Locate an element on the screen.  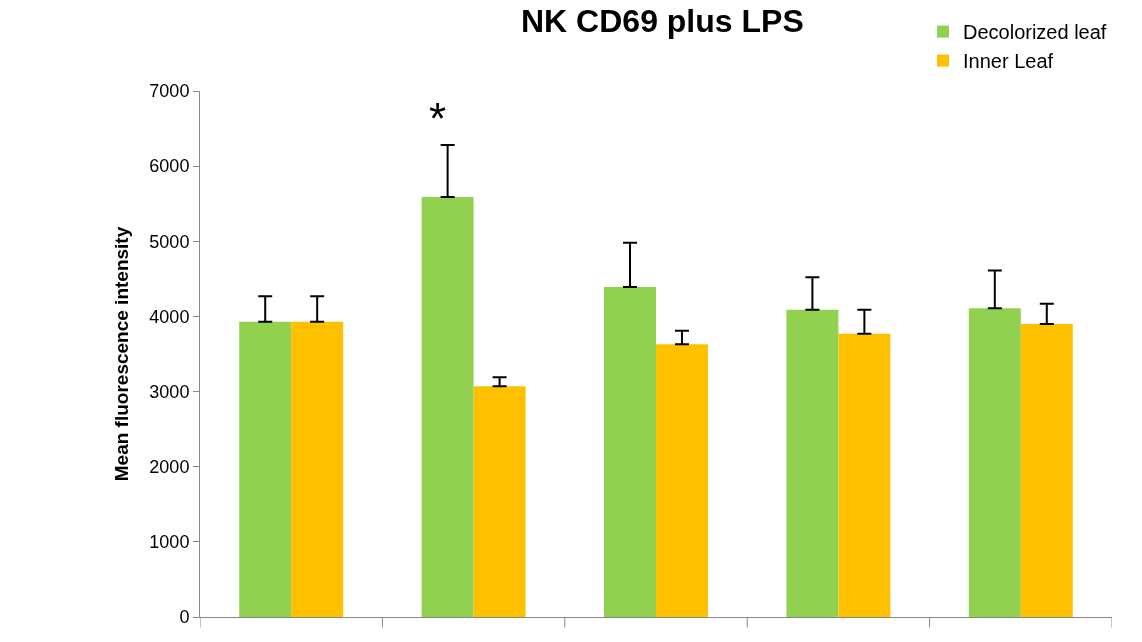
y-tick-label: 5000 is located at coordinates (169, 241).